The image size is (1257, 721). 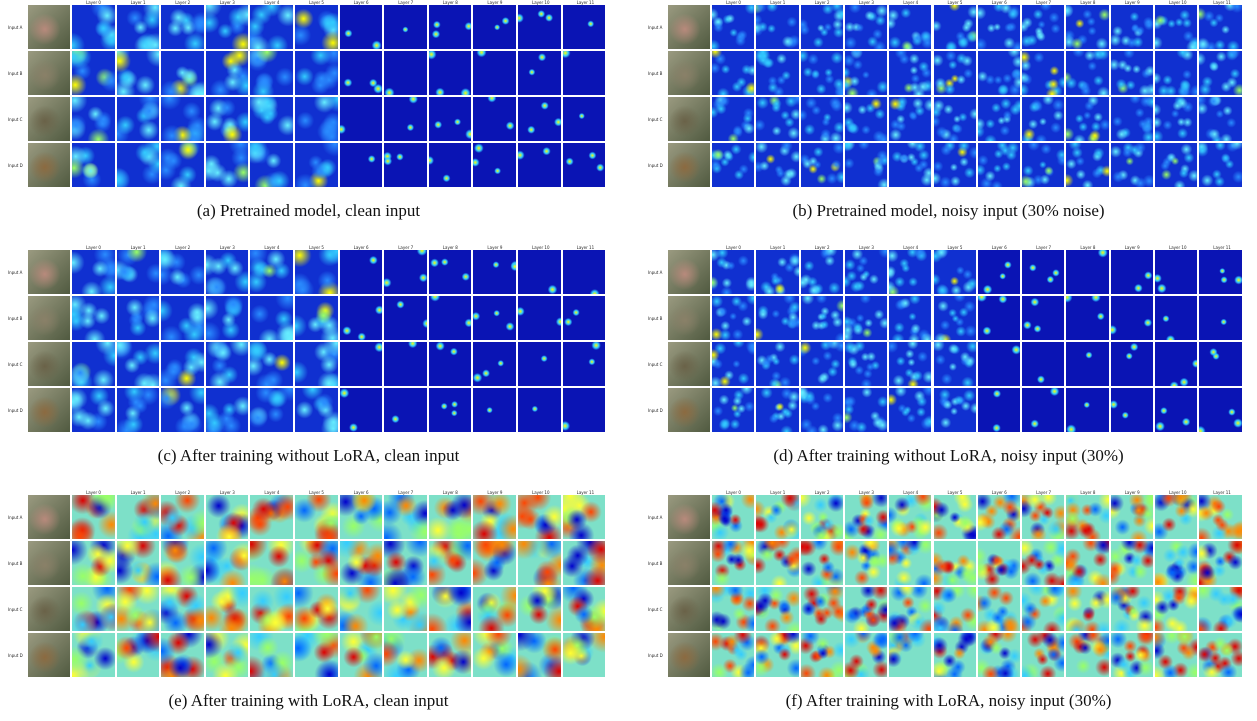 What do you see at coordinates (183, 247) in the screenshot?
I see `layer-label: Layer 2` at bounding box center [183, 247].